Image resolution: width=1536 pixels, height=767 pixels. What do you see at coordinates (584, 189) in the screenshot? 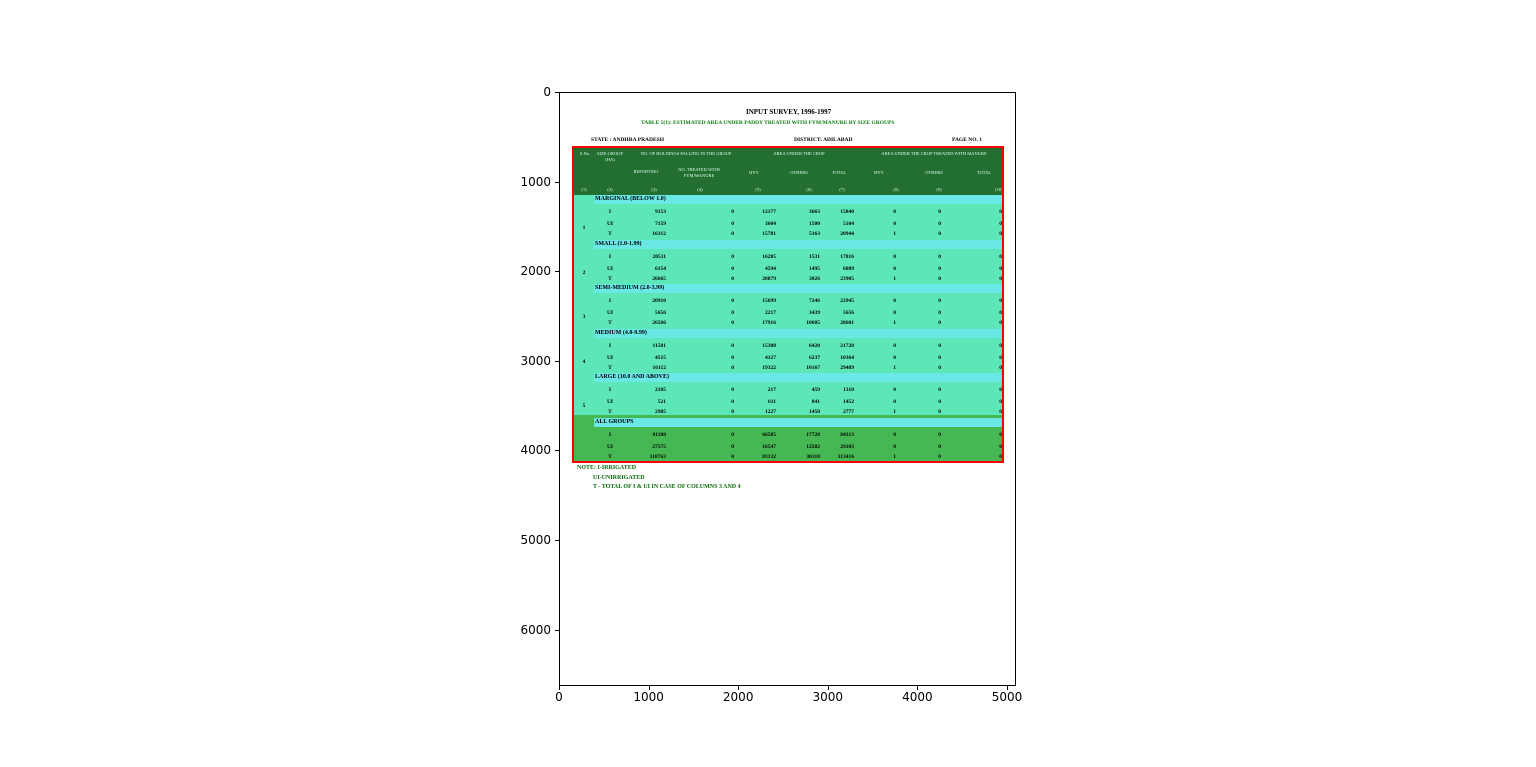
I see `column-number: (1)` at bounding box center [584, 189].